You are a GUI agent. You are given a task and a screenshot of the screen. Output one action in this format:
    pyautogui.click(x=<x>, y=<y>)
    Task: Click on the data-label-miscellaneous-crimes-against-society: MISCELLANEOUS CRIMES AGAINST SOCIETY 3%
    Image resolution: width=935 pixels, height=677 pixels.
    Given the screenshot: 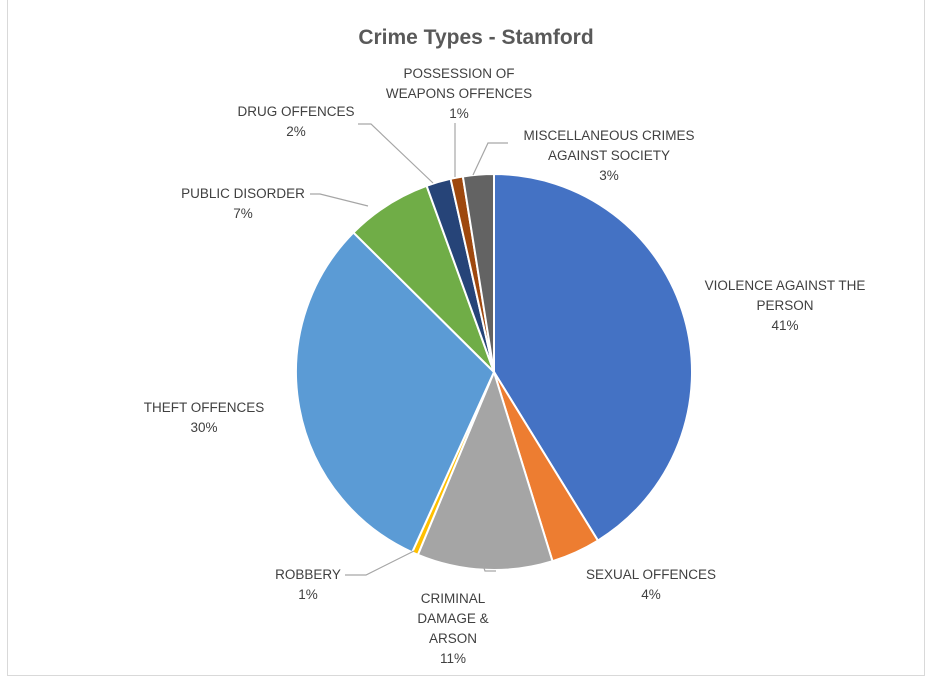 What is the action you would take?
    pyautogui.click(x=608, y=155)
    